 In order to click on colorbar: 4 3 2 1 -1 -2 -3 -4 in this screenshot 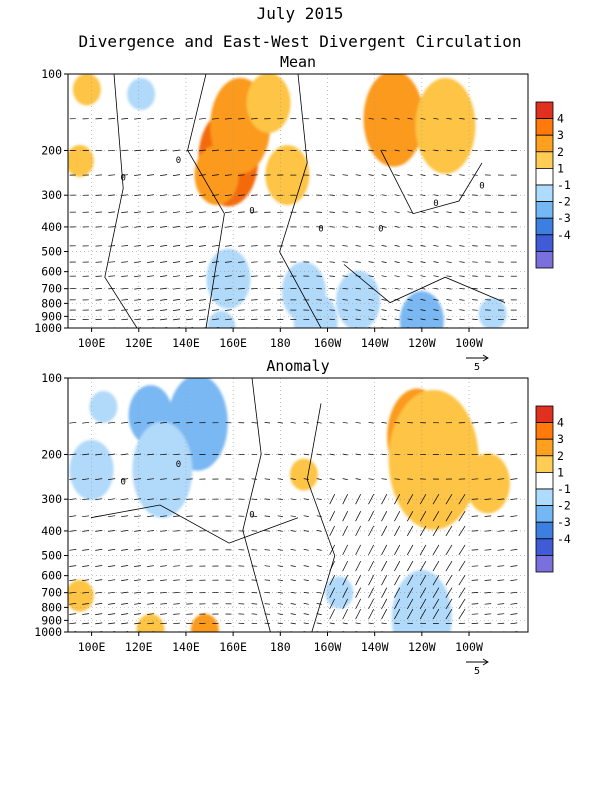, I will do `click(553, 489)`.